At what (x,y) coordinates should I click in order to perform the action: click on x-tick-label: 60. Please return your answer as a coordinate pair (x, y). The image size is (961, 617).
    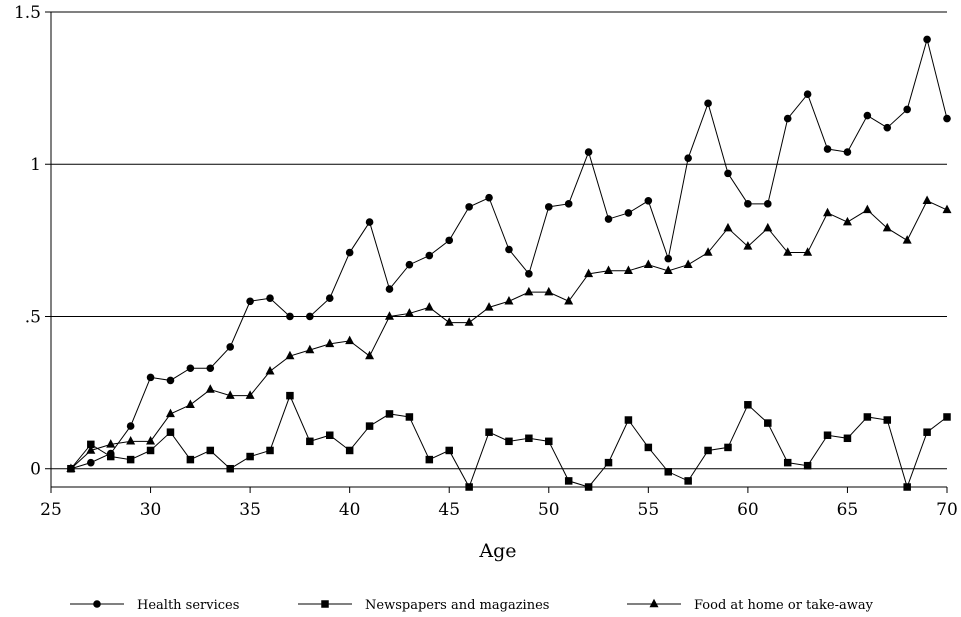
    Looking at the image, I should click on (748, 510).